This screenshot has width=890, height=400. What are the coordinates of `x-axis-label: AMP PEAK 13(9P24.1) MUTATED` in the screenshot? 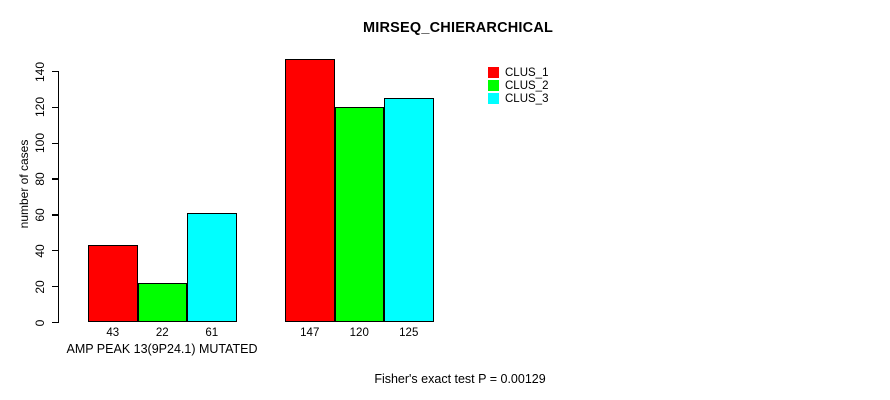 It's located at (162, 349).